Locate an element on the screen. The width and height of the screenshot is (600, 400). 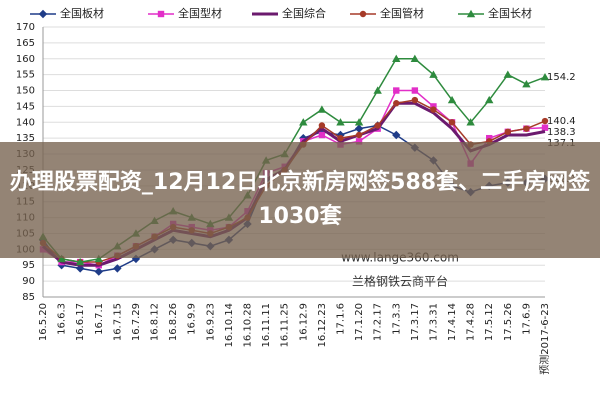
y-tick-label: 160 is located at coordinates (25, 59).